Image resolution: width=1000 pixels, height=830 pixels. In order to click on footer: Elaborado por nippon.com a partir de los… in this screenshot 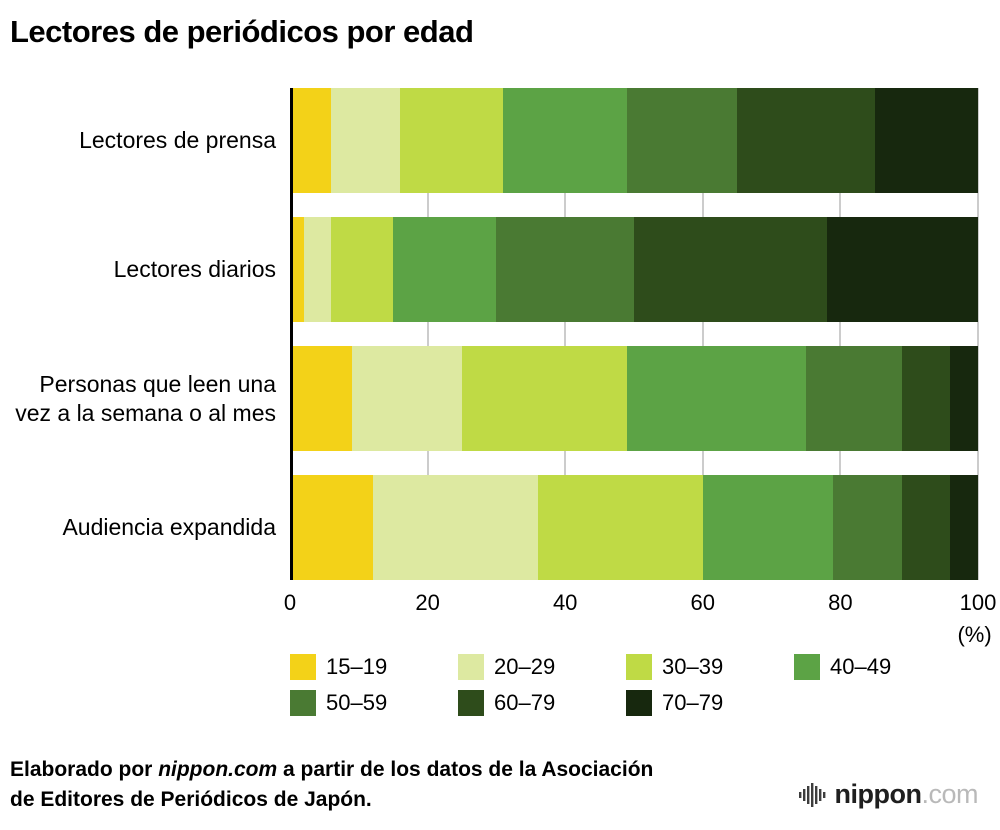, I will do `click(493, 784)`.